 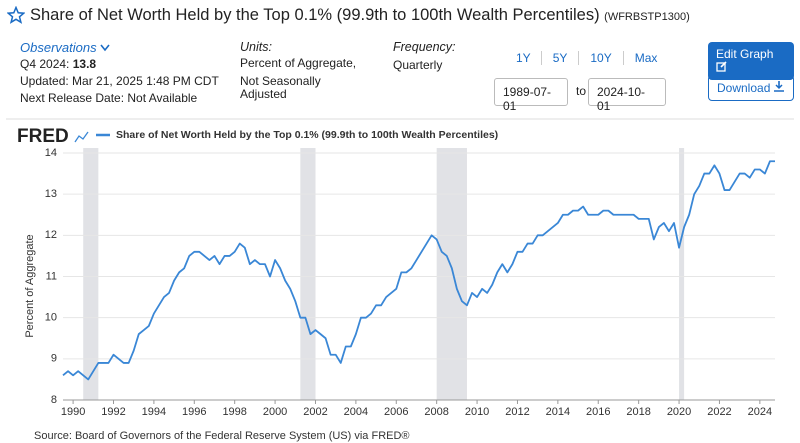 What do you see at coordinates (646, 58) in the screenshot?
I see `range-button: Max` at bounding box center [646, 58].